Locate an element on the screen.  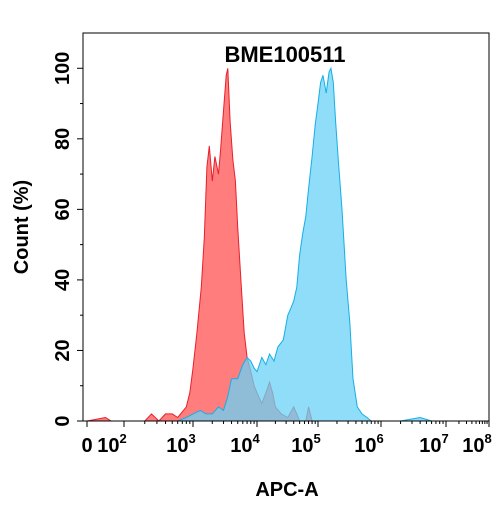
y-tick-label: 0 is located at coordinates (63, 420).